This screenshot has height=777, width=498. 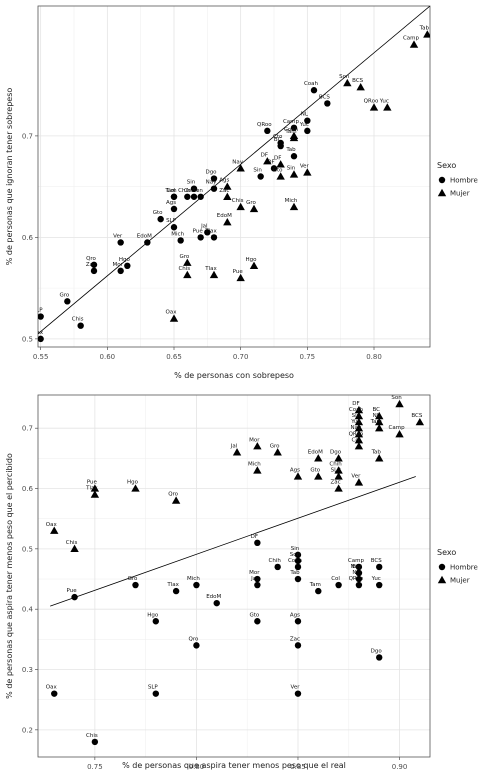 What do you see at coordinates (371, 101) in the screenshot?
I see `point-label: QRoo` at bounding box center [371, 101].